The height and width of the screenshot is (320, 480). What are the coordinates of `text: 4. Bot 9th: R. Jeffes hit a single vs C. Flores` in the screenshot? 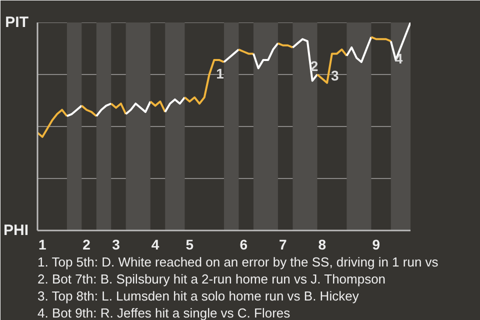 It's located at (164, 313).